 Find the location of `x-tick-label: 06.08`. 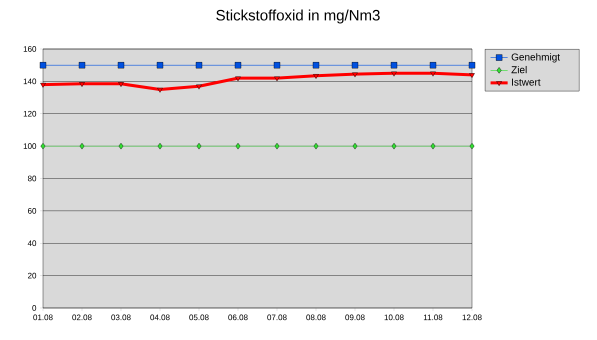

x-tick-label: 06.08 is located at coordinates (238, 317).